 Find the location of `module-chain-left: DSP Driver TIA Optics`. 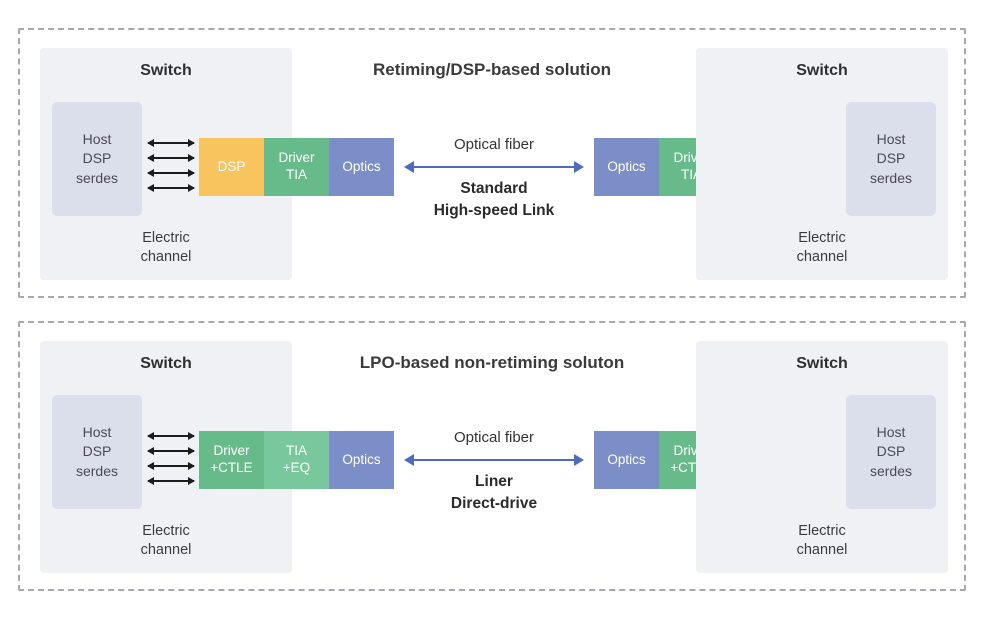

module-chain-left: DSP Driver TIA Optics is located at coordinates (296, 167).